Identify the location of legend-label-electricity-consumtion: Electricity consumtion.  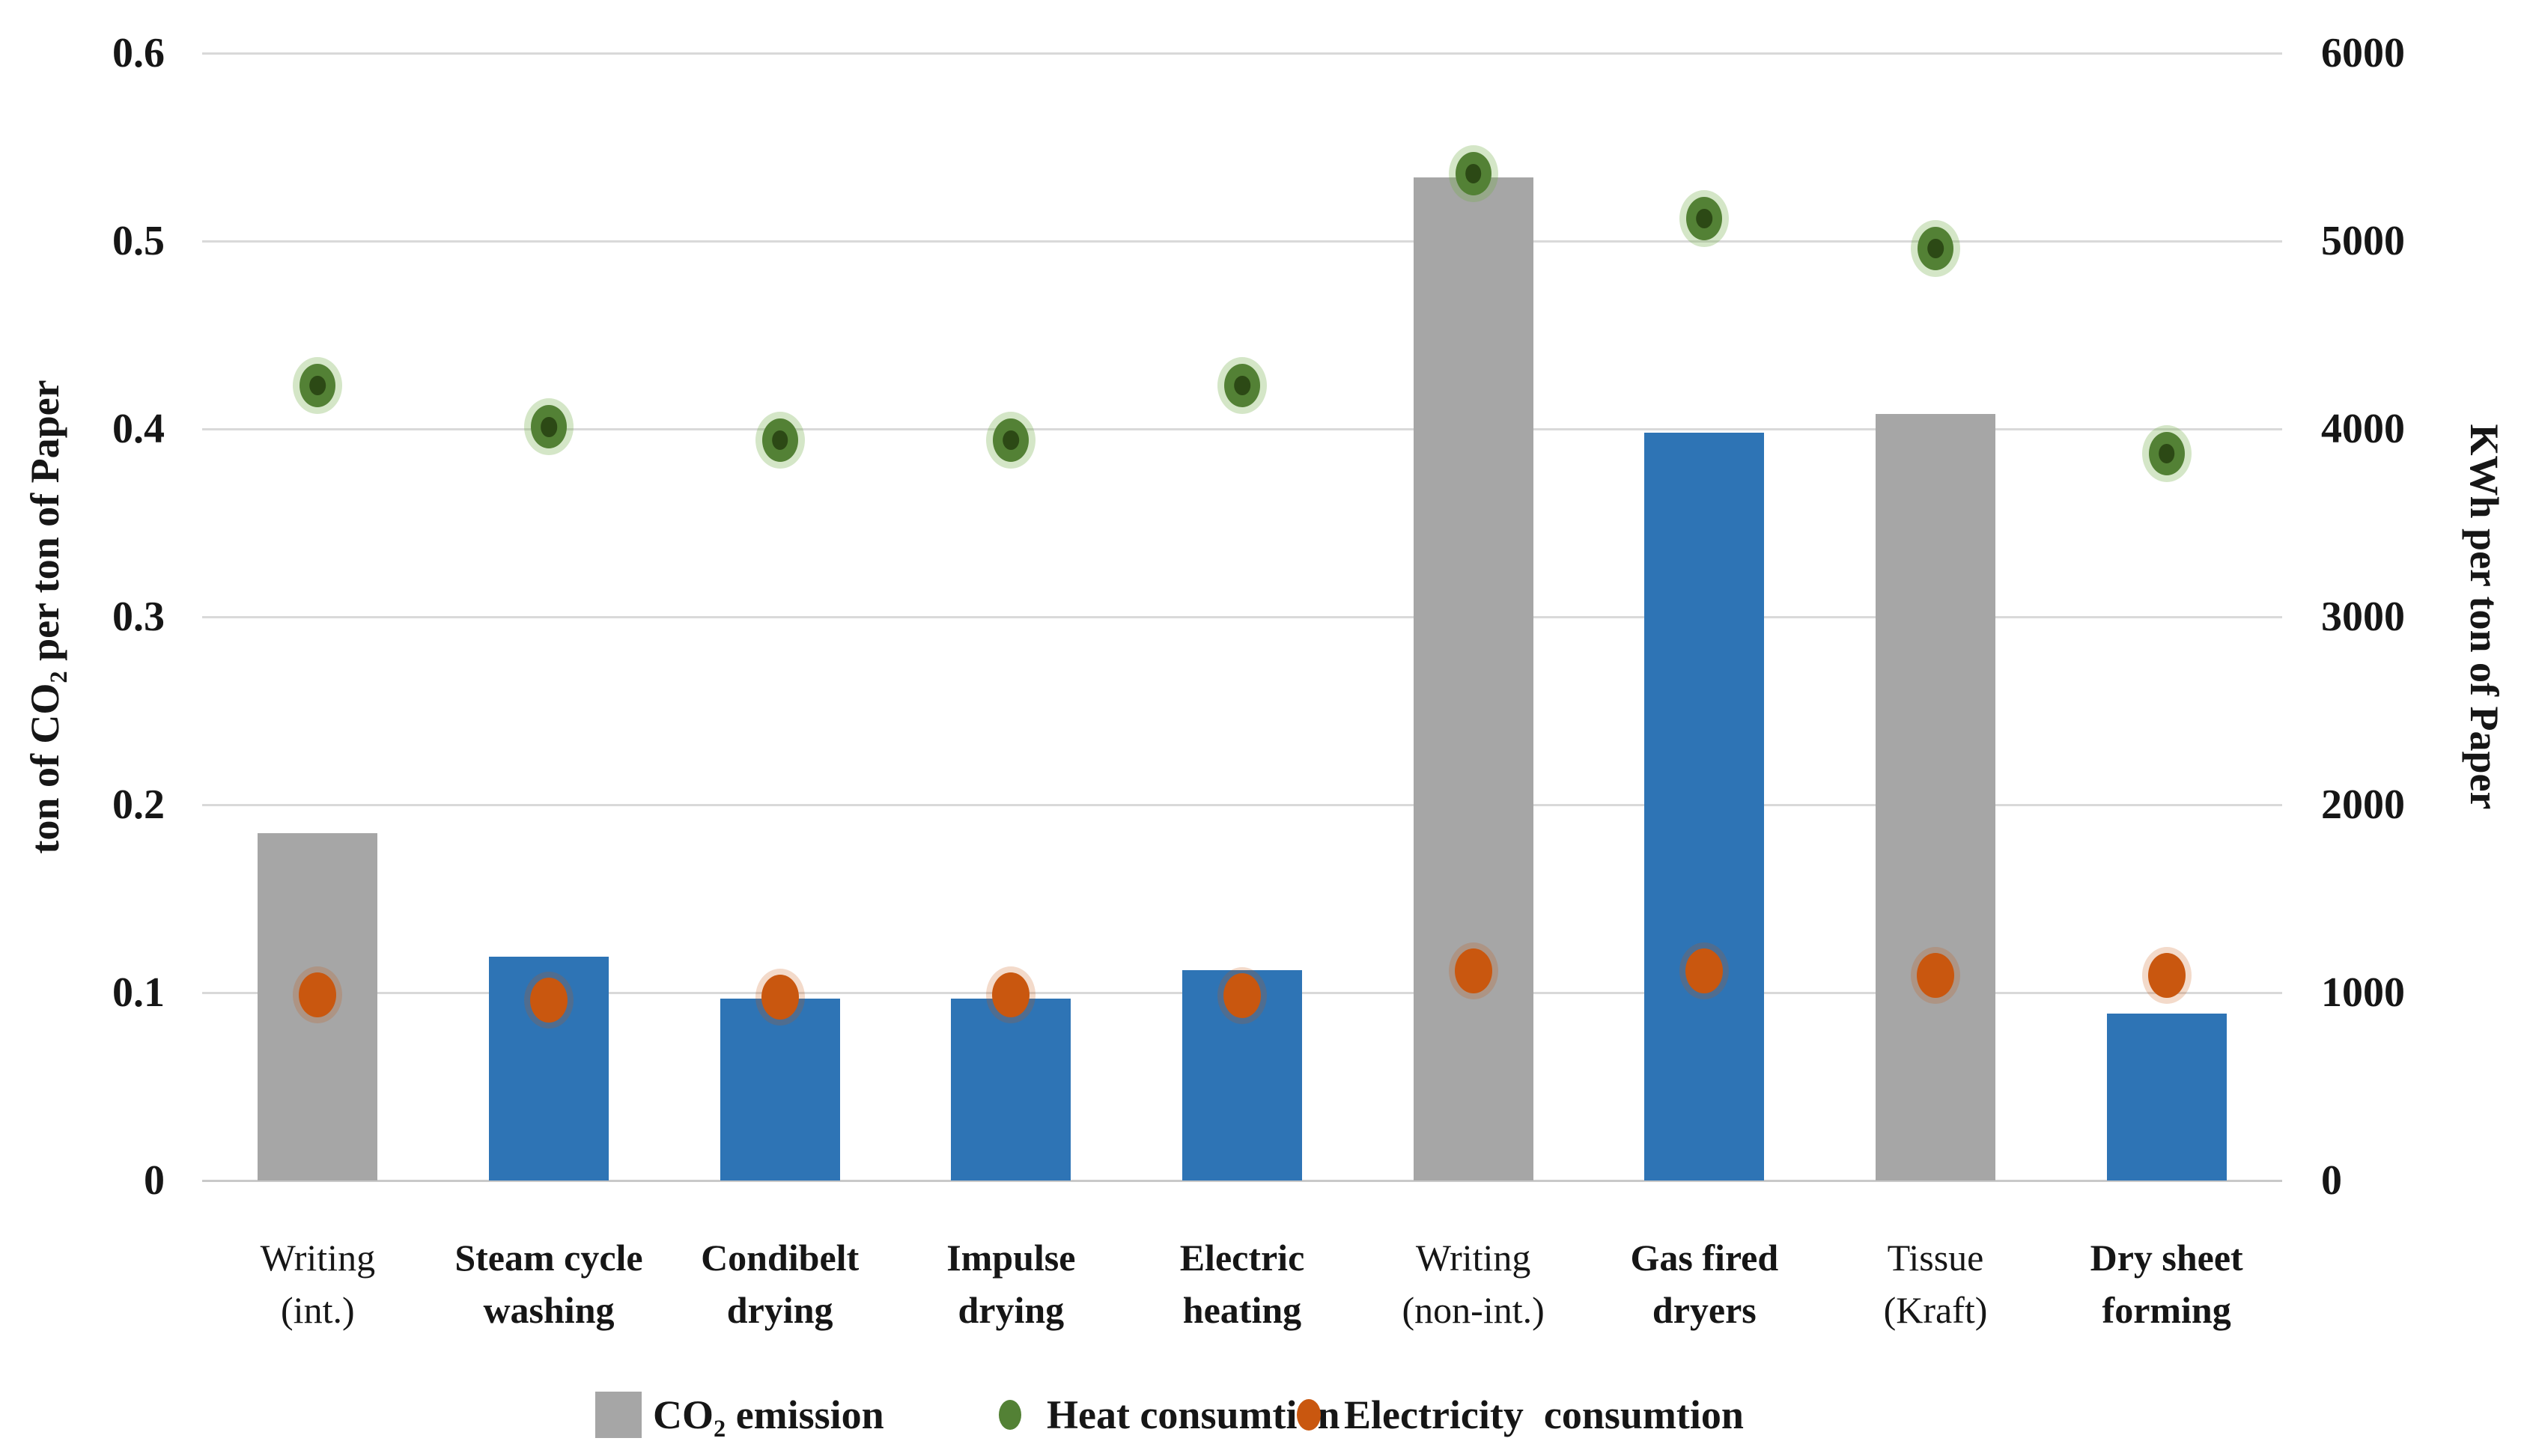
(1544, 1414).